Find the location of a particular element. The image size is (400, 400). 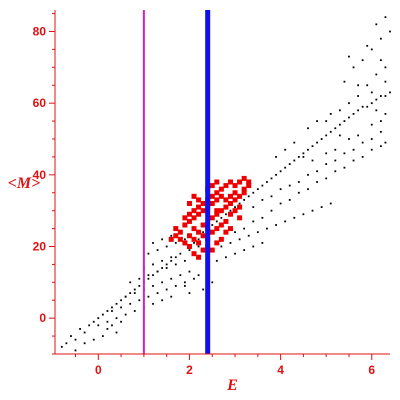

y-tick-label: 0 is located at coordinates (42, 318).